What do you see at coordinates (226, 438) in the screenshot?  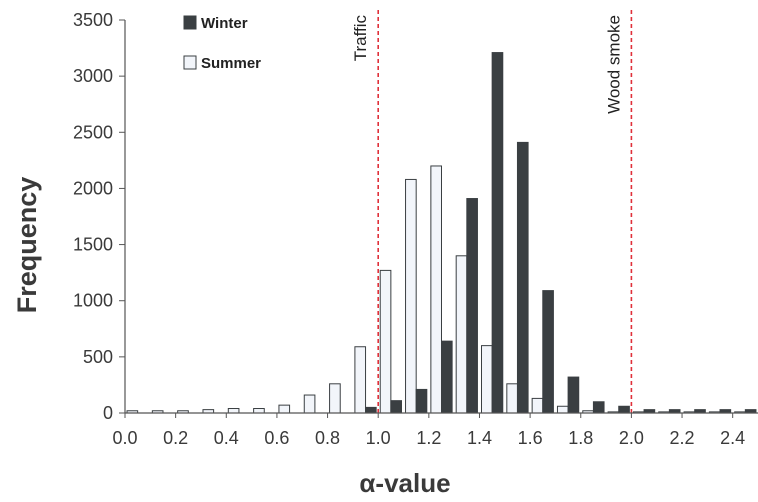 I see `x-tick-label: 0.4` at bounding box center [226, 438].